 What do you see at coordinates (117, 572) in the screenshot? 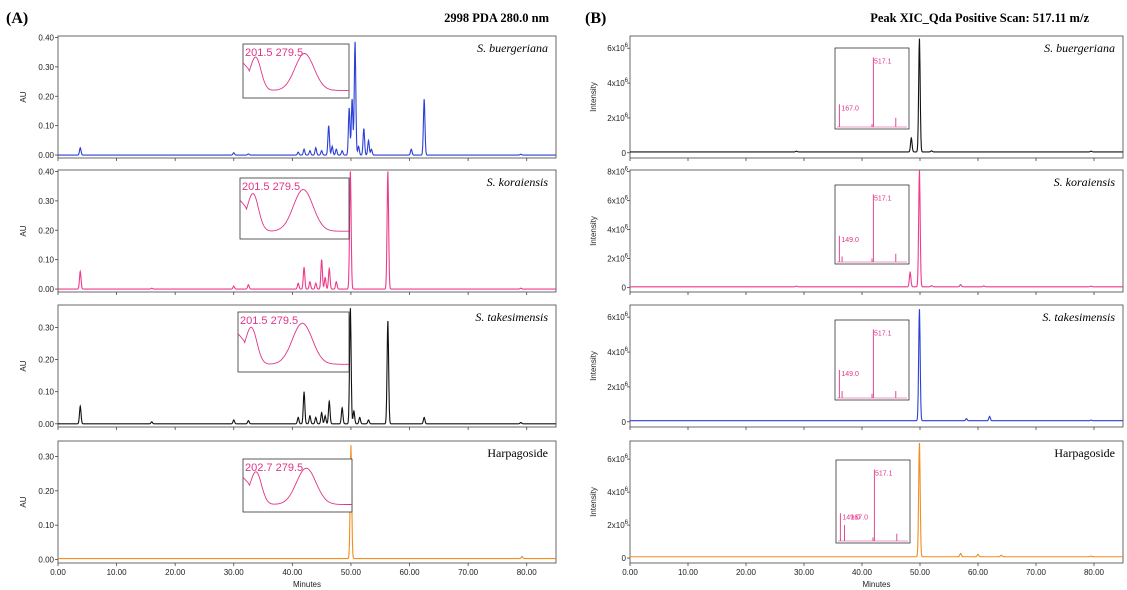
I see `panel-a-4-xtick-label: 10.00` at bounding box center [117, 572].